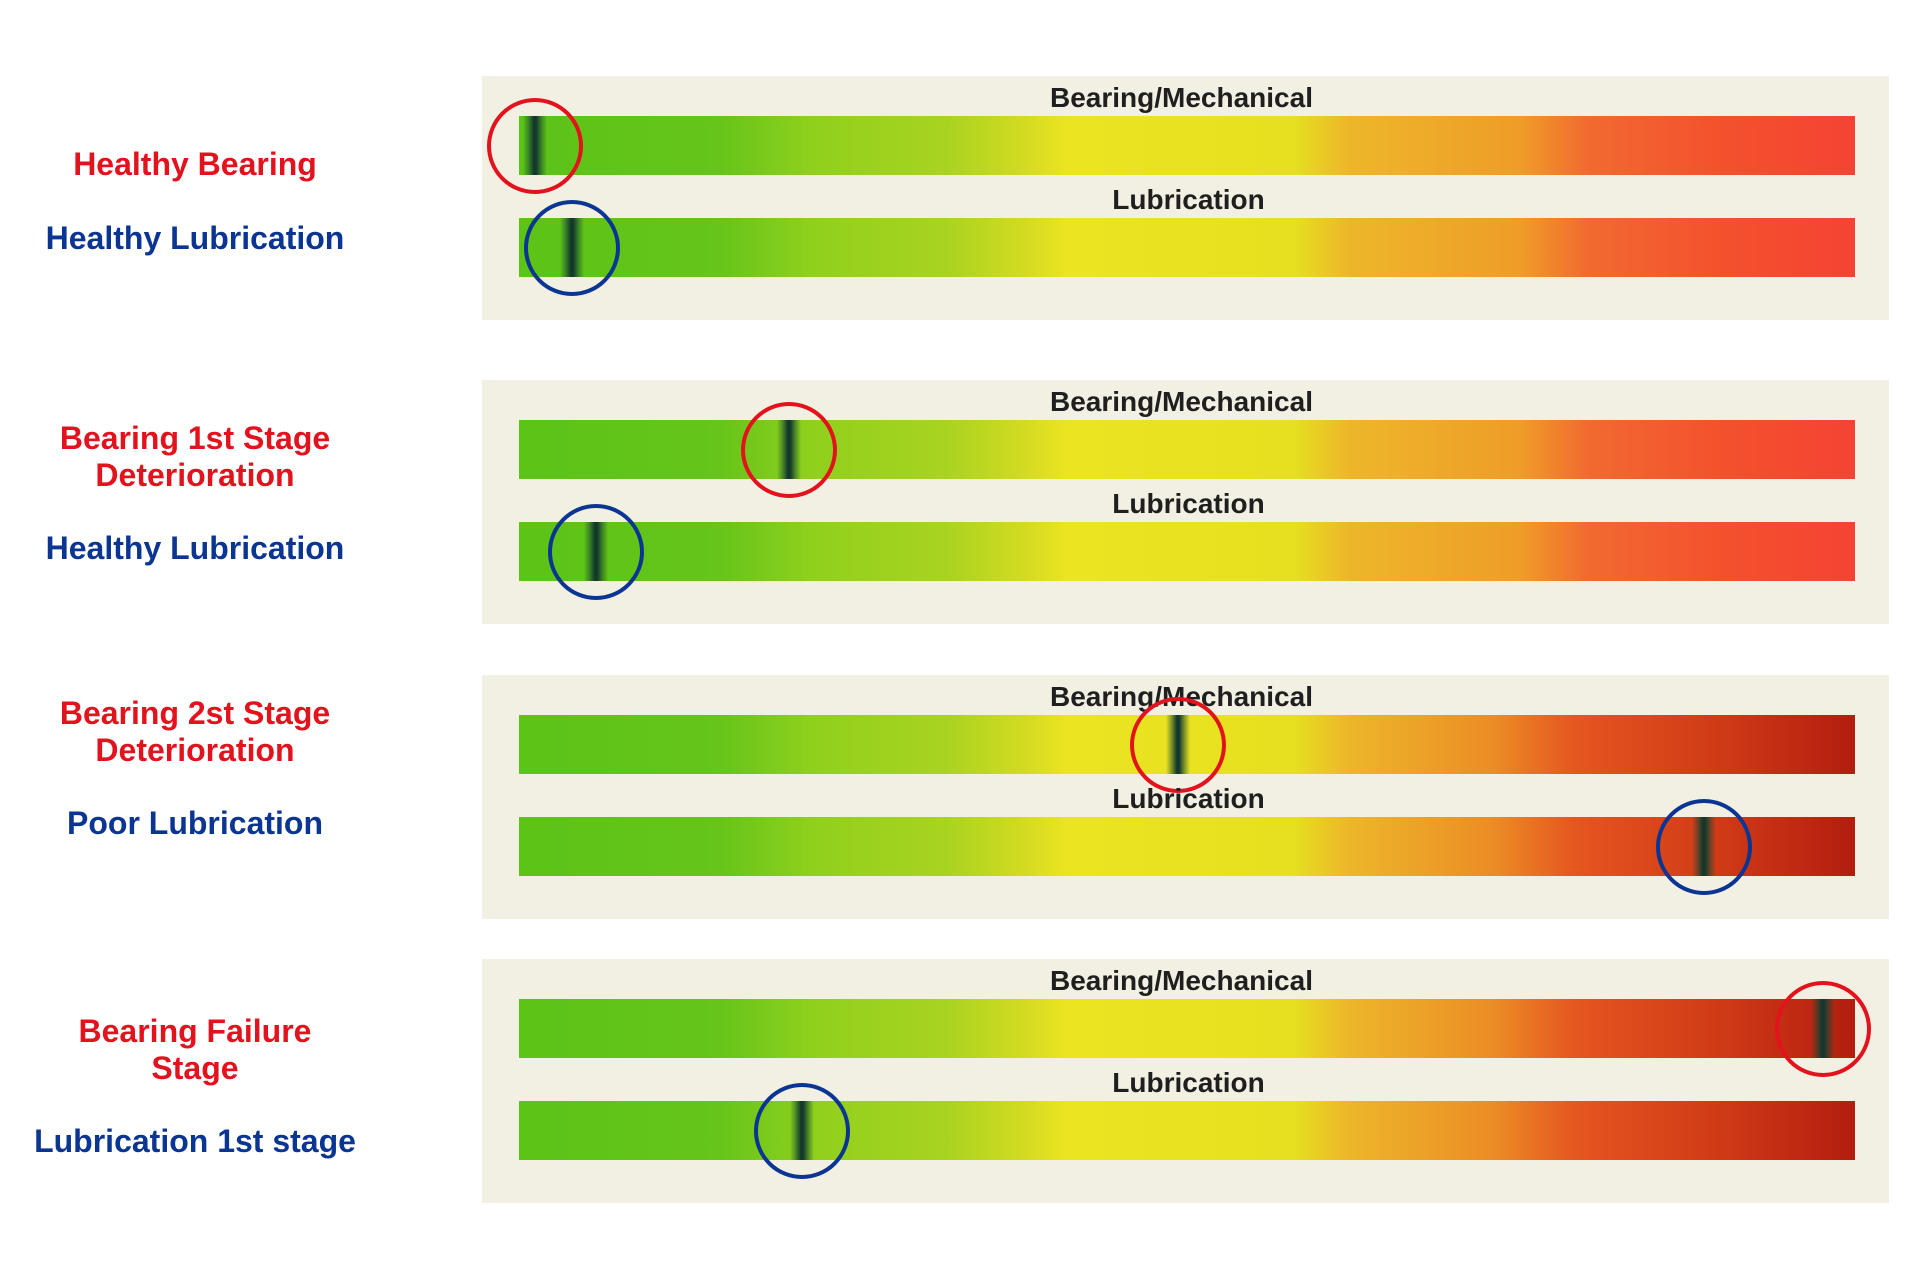  Describe the element at coordinates (195, 1049) in the screenshot. I see `bearing-status-label: Bearing Failure Stage` at that location.